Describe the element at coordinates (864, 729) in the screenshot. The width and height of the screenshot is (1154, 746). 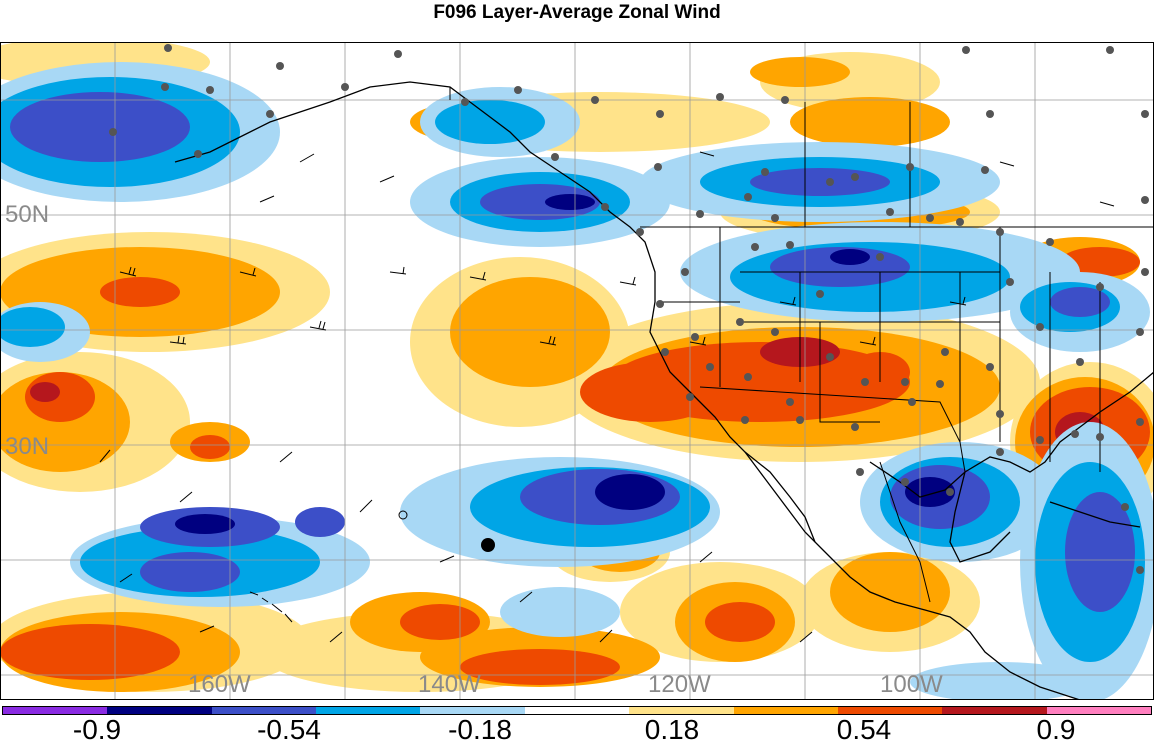
I see `colorbar-label: 0.54` at that location.